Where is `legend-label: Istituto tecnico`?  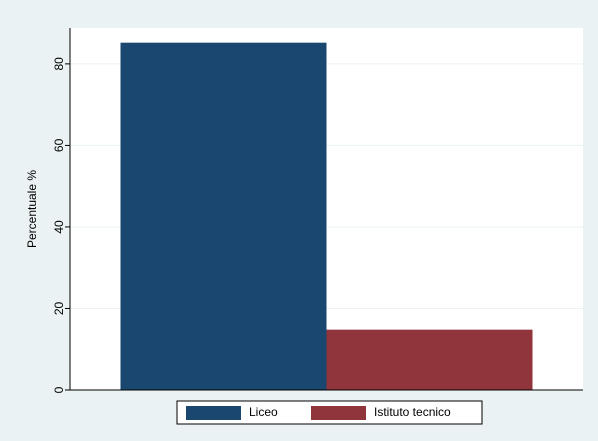 legend-label: Istituto tecnico is located at coordinates (412, 412).